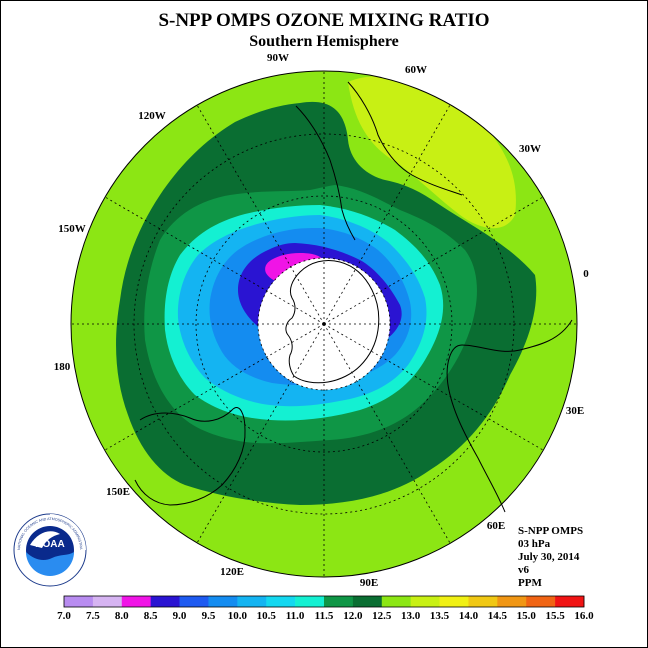  What do you see at coordinates (323, 20) in the screenshot?
I see `map-title: S-NPP OMPS OZONE MIXING RATIO` at bounding box center [323, 20].